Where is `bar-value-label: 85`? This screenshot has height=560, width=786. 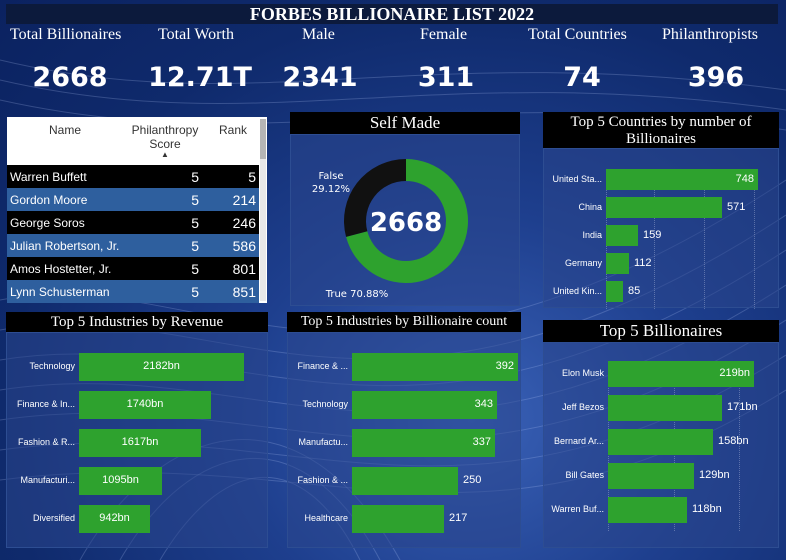
bar-value-label: 85 is located at coordinates (634, 290).